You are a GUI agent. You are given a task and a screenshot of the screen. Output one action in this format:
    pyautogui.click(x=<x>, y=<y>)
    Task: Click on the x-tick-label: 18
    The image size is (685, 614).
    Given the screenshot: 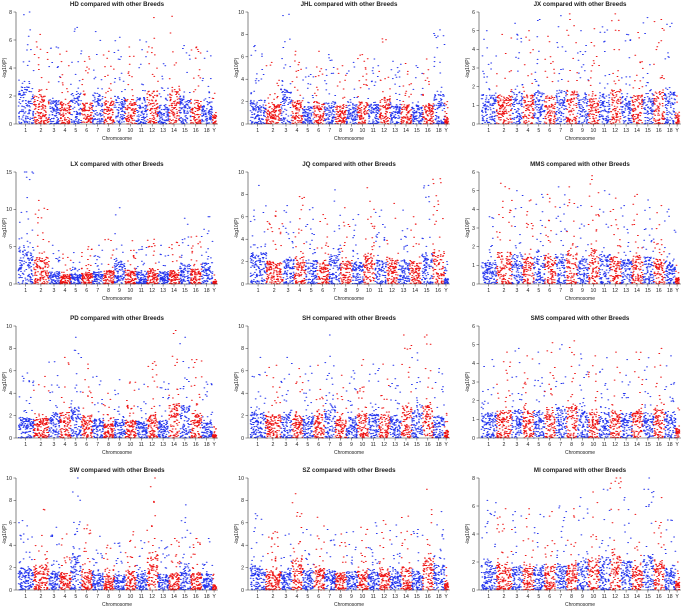 What is the action you would take?
    pyautogui.click(x=207, y=445)
    